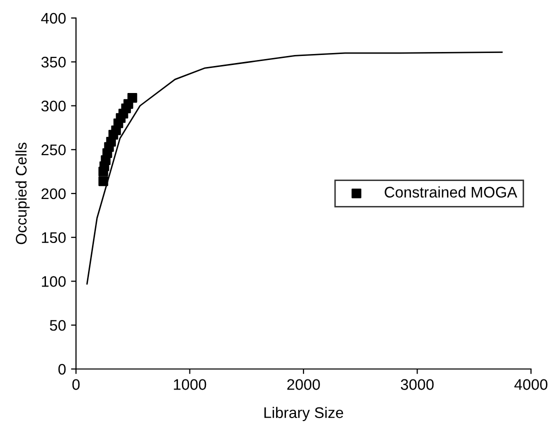  Describe the element at coordinates (303, 384) in the screenshot. I see `x-tick-label: 2000` at that location.